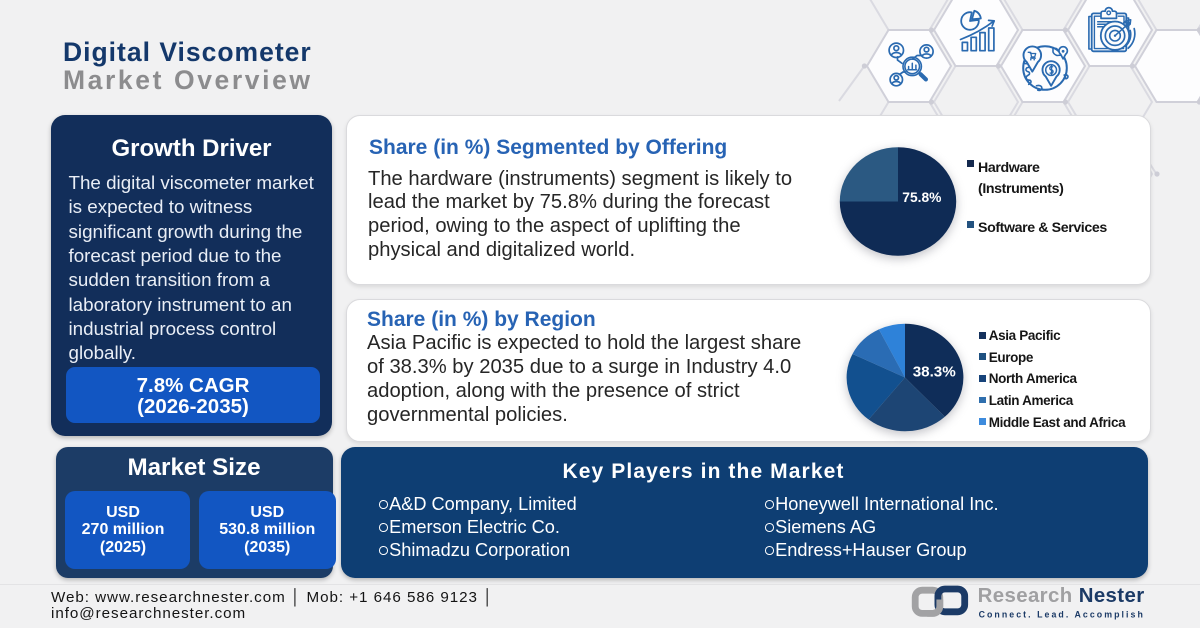 This screenshot has width=1200, height=628. I want to click on svg-text: 75.8%, so click(921, 197).